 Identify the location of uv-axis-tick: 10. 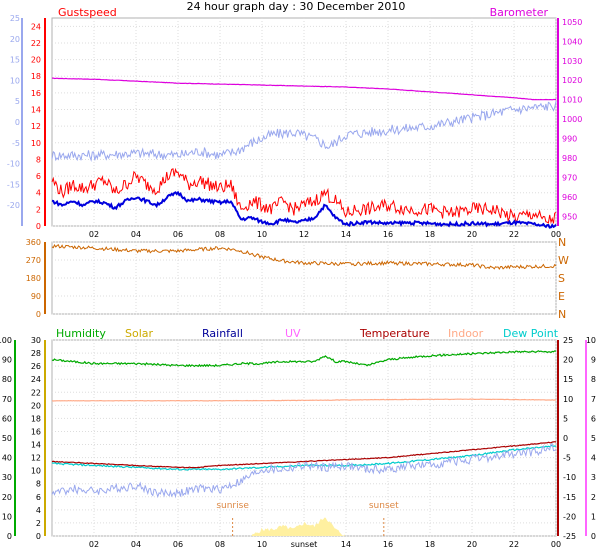
(591, 340).